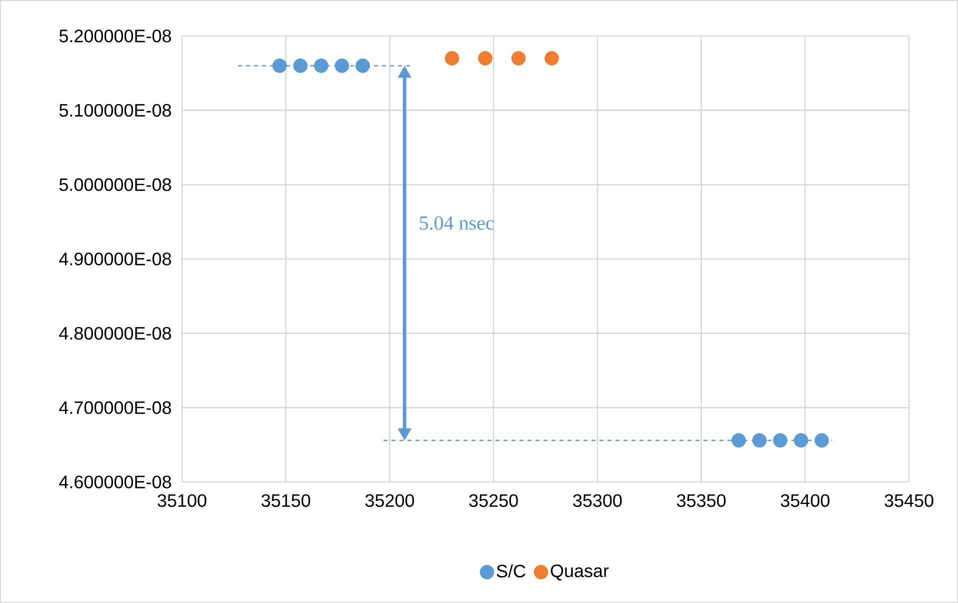 This screenshot has width=958, height=603. Describe the element at coordinates (389, 500) in the screenshot. I see `x-tick-label: 35200` at that location.